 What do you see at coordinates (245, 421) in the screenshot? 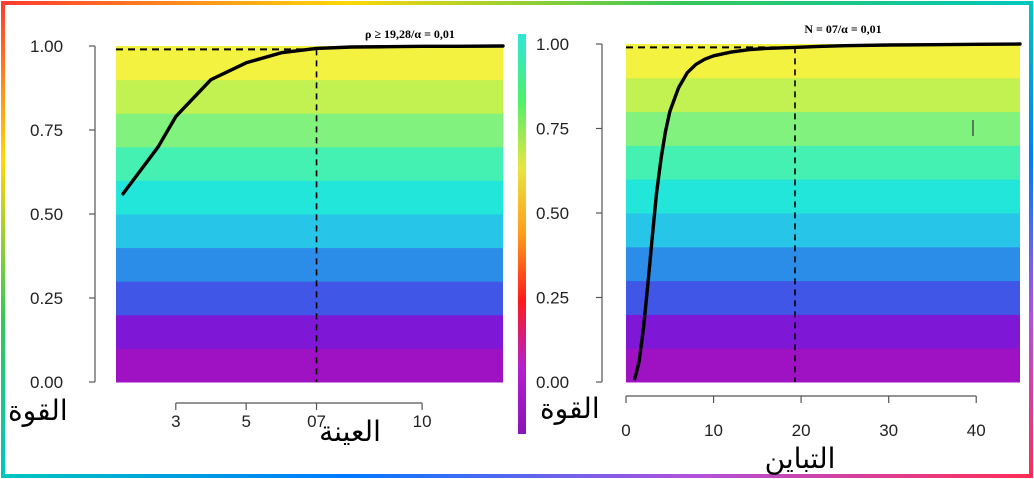
I see `x-tick-label: 5` at bounding box center [245, 421].